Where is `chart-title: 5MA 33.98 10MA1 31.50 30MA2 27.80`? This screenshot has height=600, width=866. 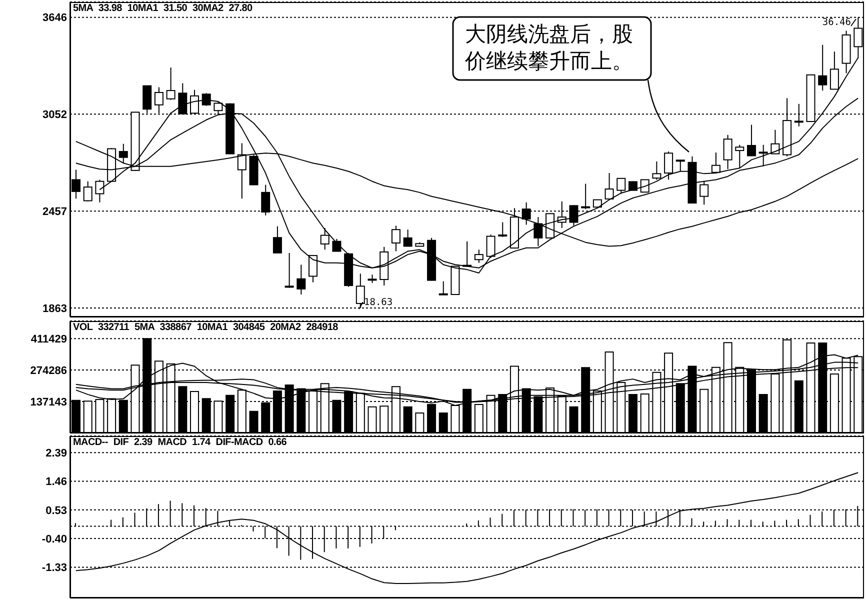
chart-title: 5MA 33.98 10MA1 31.50 30MA2 27.80 is located at coordinates (162, 9).